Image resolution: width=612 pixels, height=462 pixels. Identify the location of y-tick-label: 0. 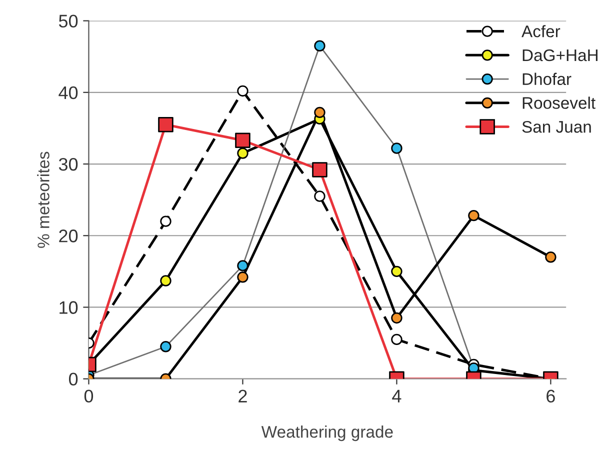
(73, 379).